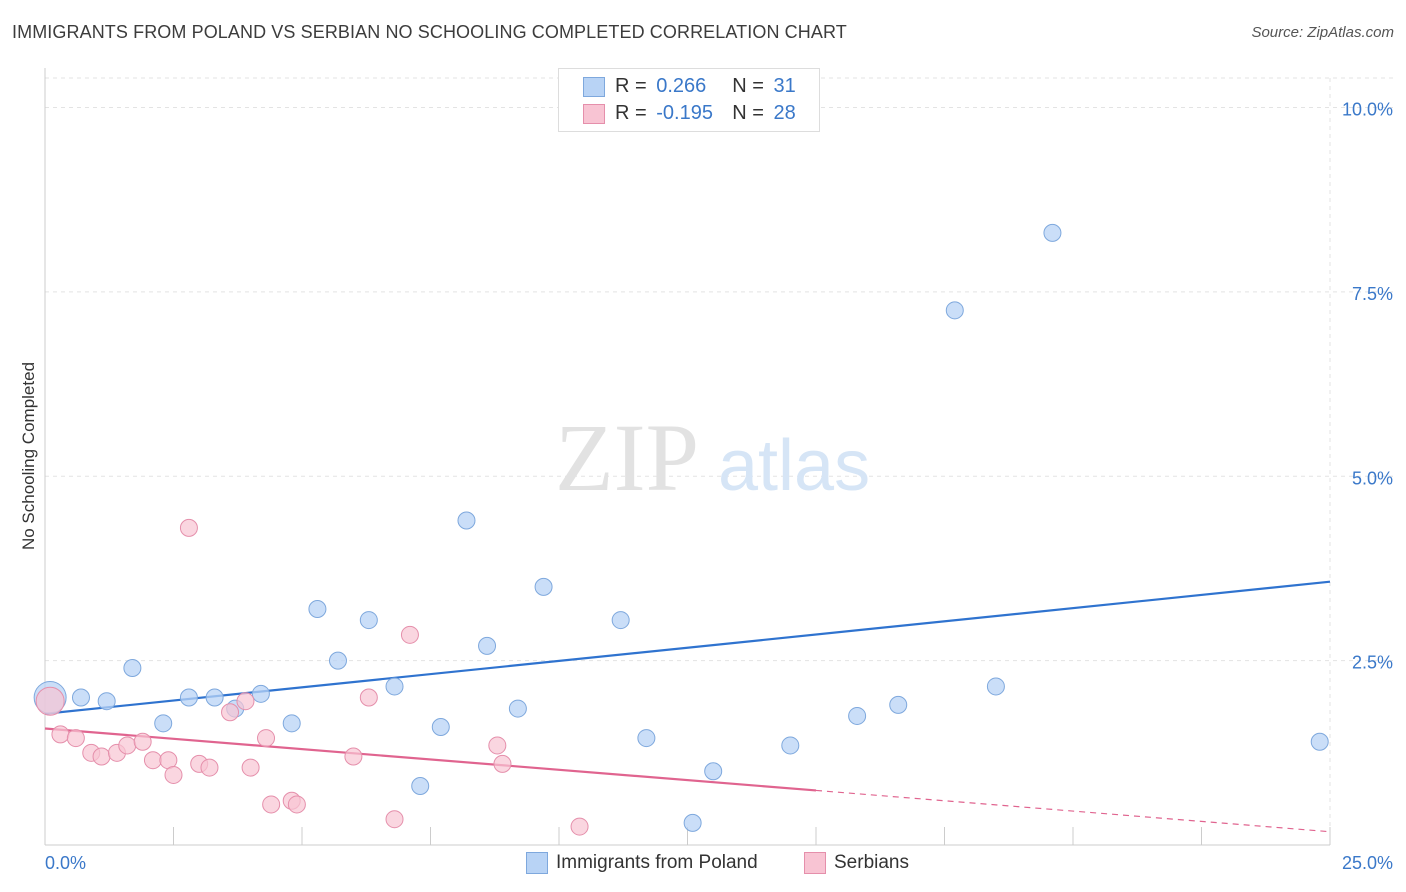 This screenshot has width=1406, height=892. Describe the element at coordinates (871, 863) in the screenshot. I see `bottom-serbian-label: Serbians` at that location.